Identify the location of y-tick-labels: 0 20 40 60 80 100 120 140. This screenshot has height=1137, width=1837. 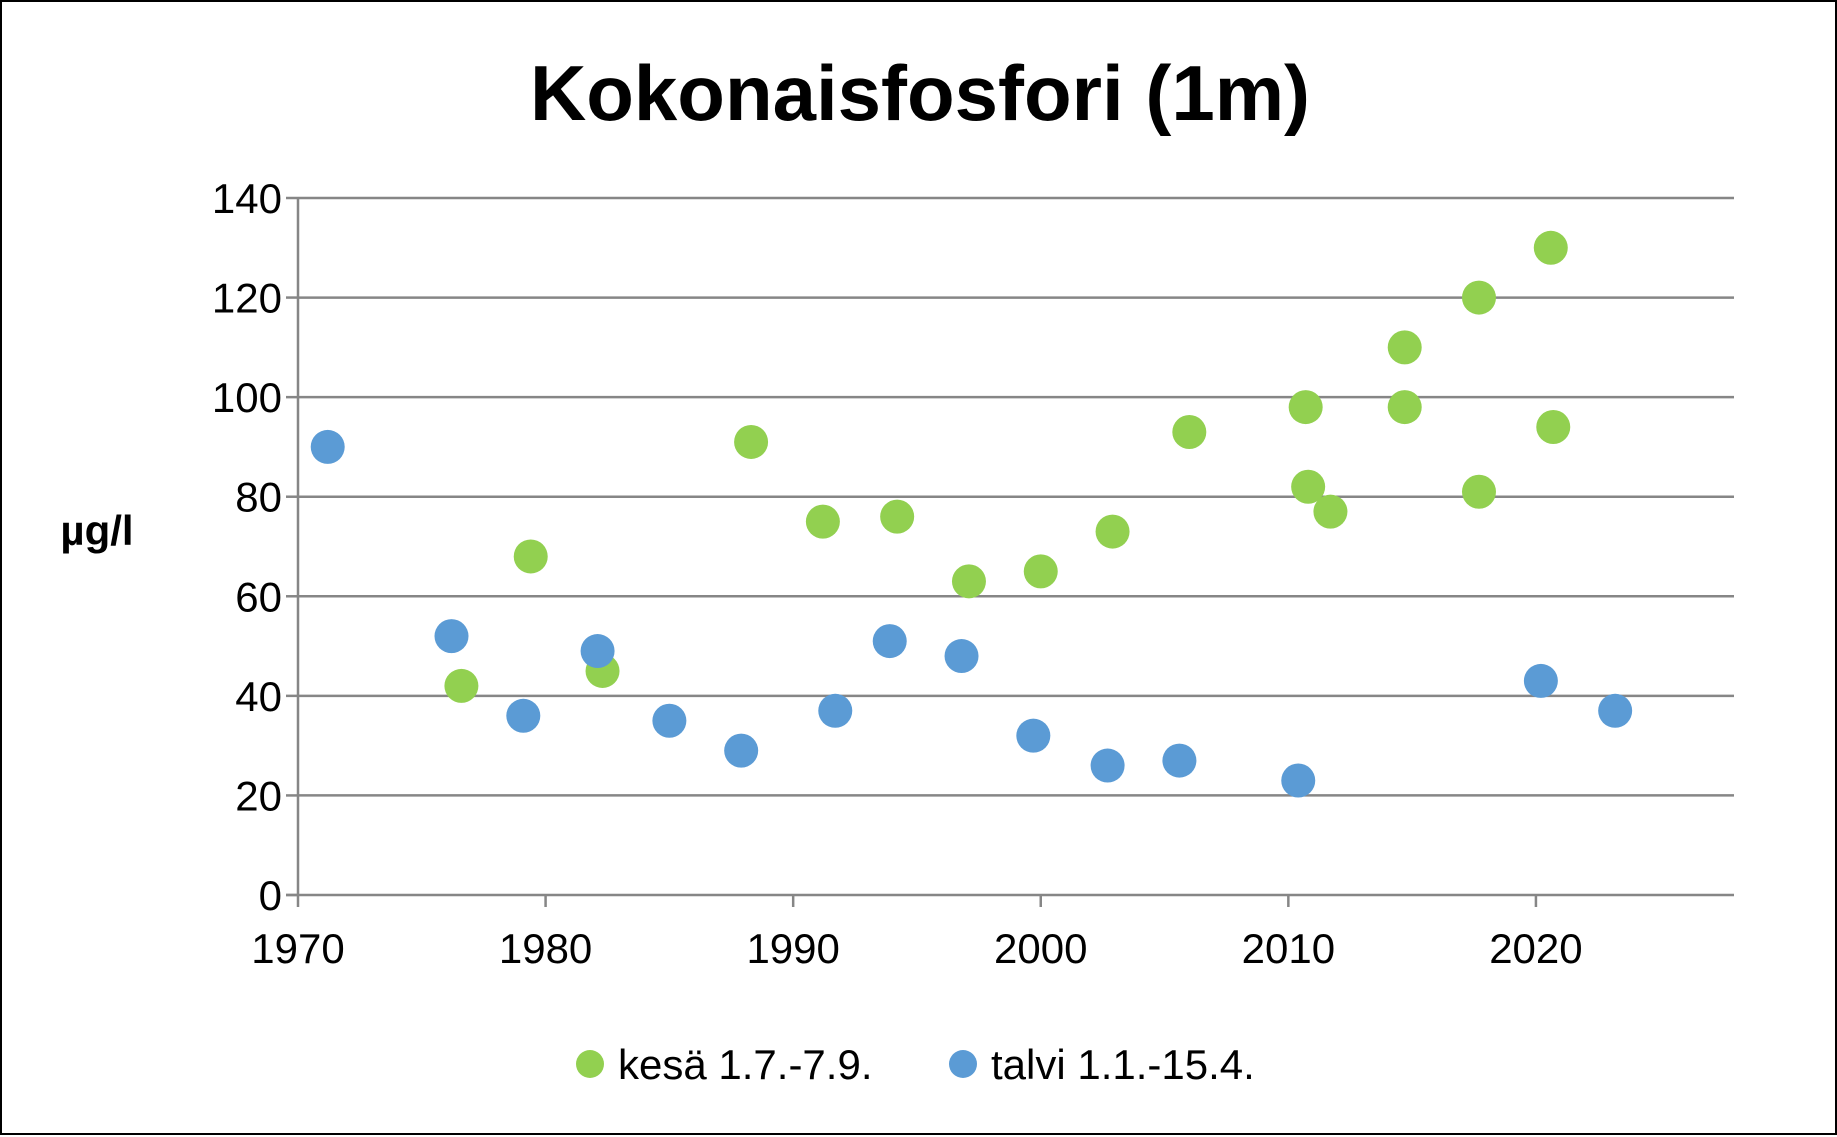
(247, 547).